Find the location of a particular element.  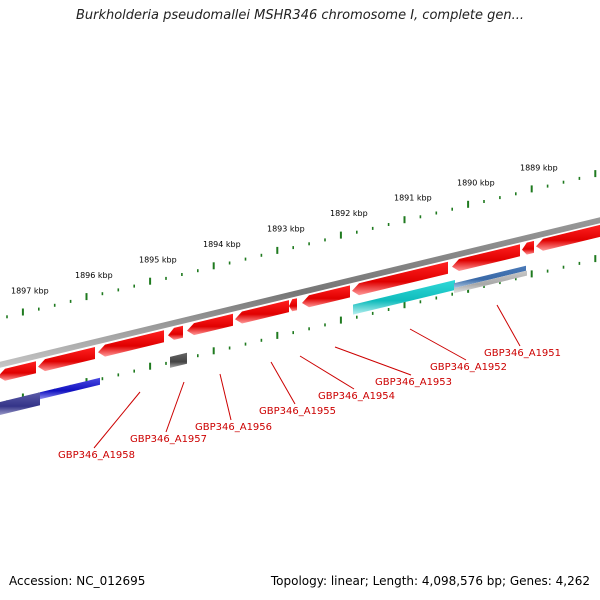

scale-label: 1893 kbp is located at coordinates (286, 228).